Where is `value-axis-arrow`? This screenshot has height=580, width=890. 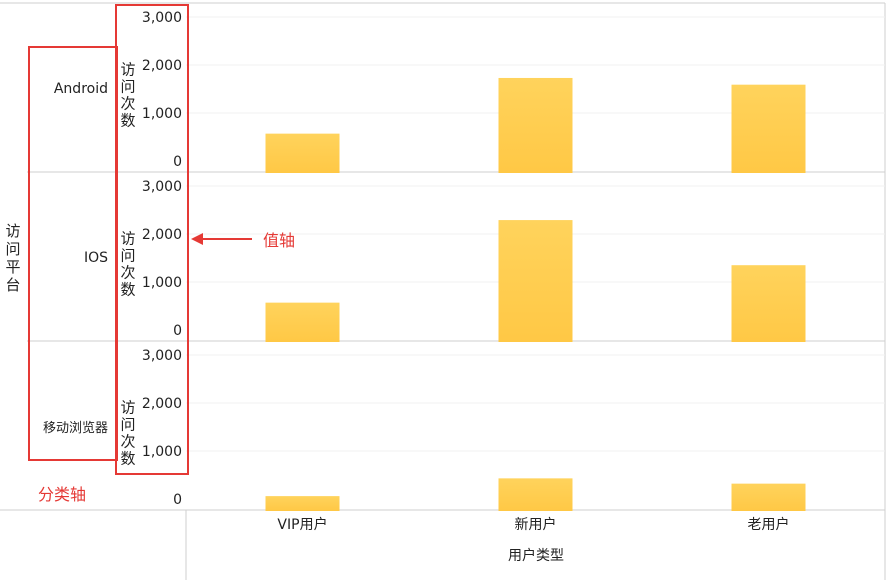
value-axis-arrow is located at coordinates (221, 239).